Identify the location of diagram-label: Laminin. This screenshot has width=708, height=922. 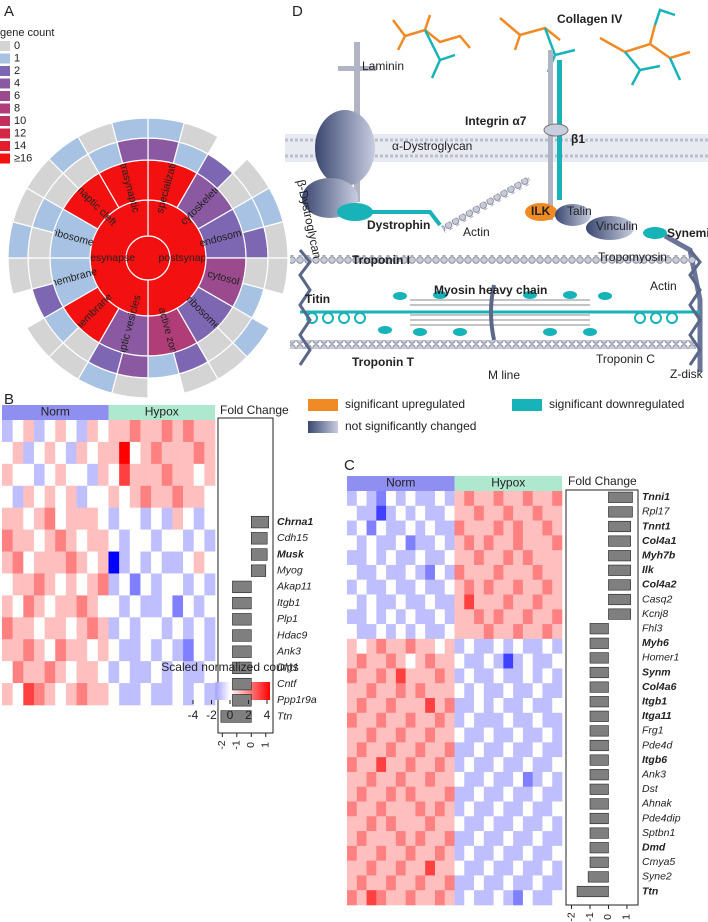
(383, 66).